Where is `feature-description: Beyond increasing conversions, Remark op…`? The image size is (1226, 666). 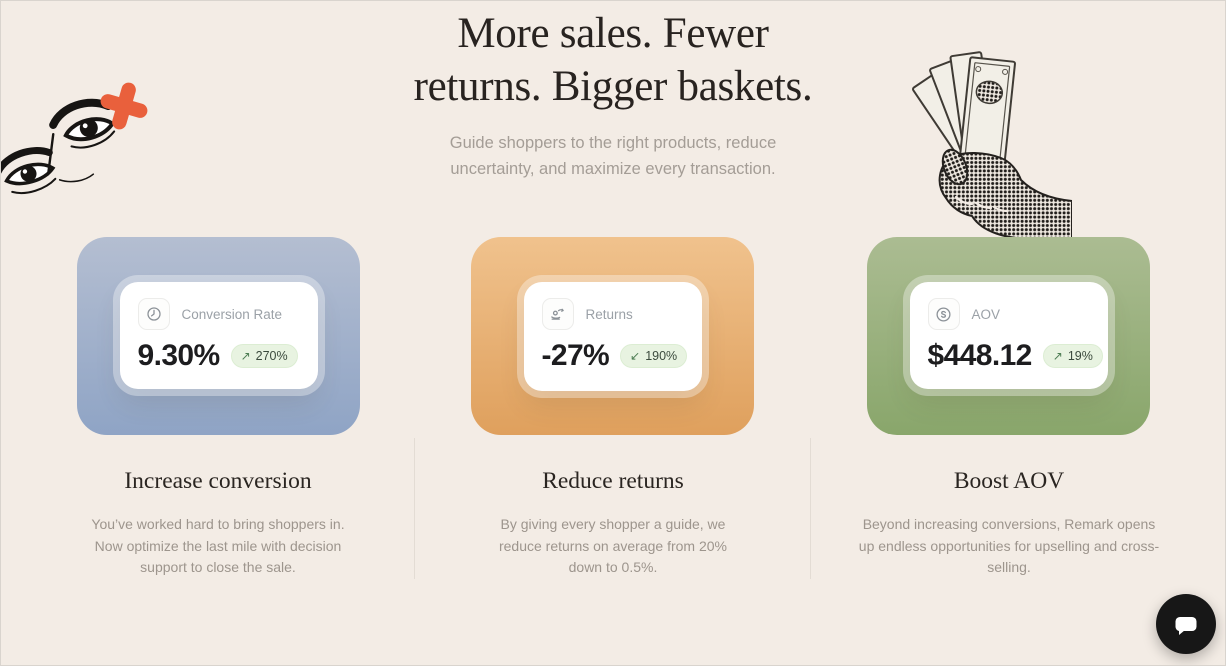 feature-description: Beyond increasing conversions, Remark op… is located at coordinates (1009, 545).